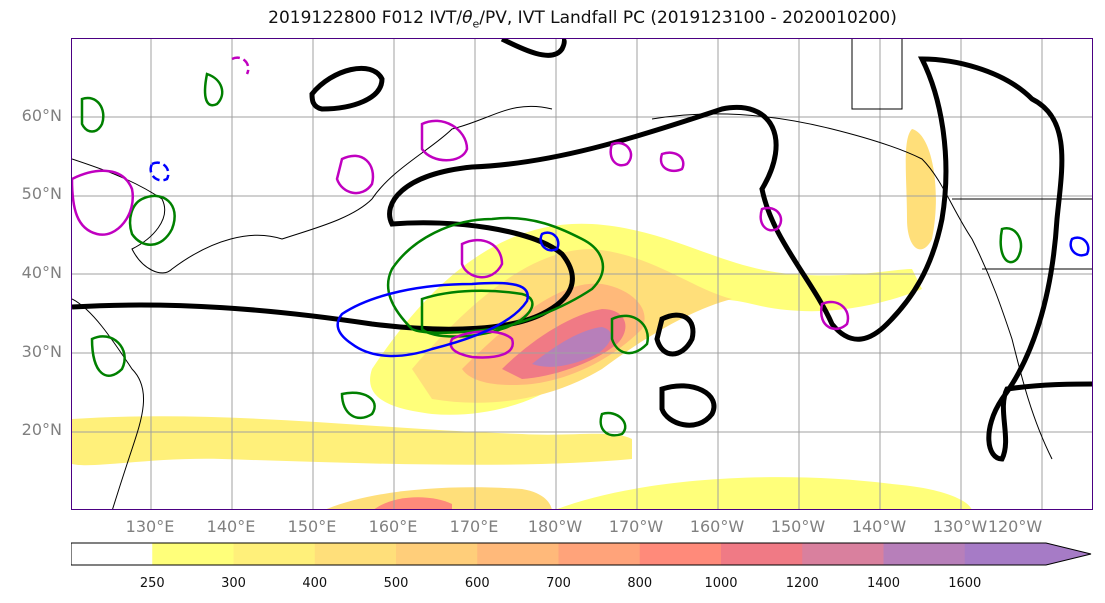  I want to click on lon-label-180w: 180°W, so click(555, 526).